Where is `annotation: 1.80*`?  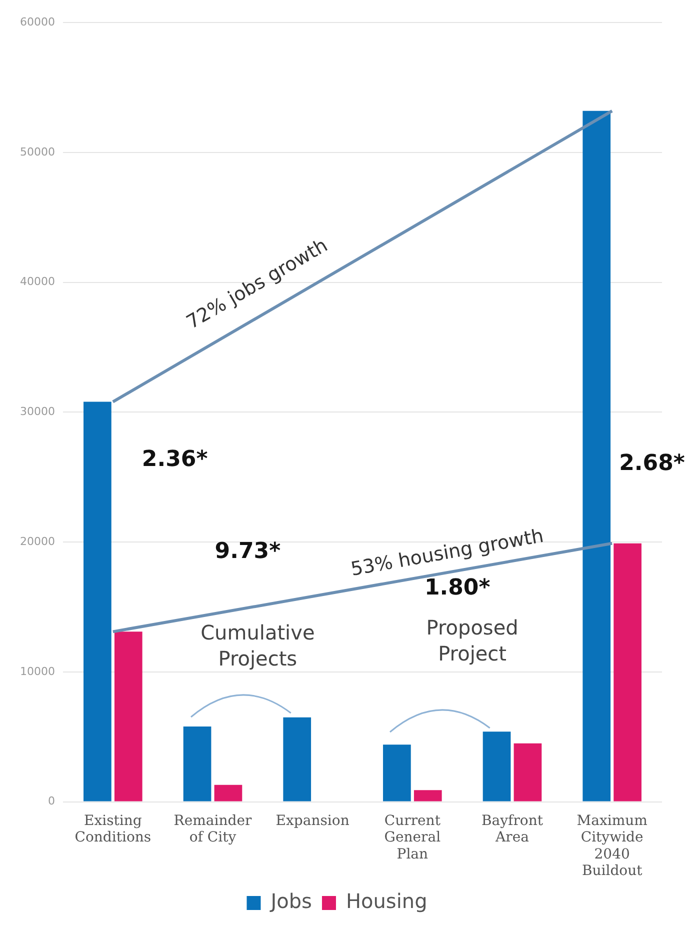 annotation: 1.80* is located at coordinates (457, 588).